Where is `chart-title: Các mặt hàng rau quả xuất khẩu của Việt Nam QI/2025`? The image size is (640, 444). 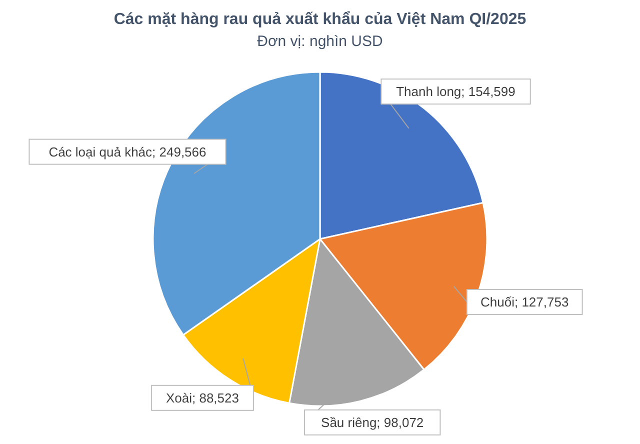 chart-title: Các mặt hàng rau quả xuất khẩu của Việt Nam QI/2025 is located at coordinates (320, 19).